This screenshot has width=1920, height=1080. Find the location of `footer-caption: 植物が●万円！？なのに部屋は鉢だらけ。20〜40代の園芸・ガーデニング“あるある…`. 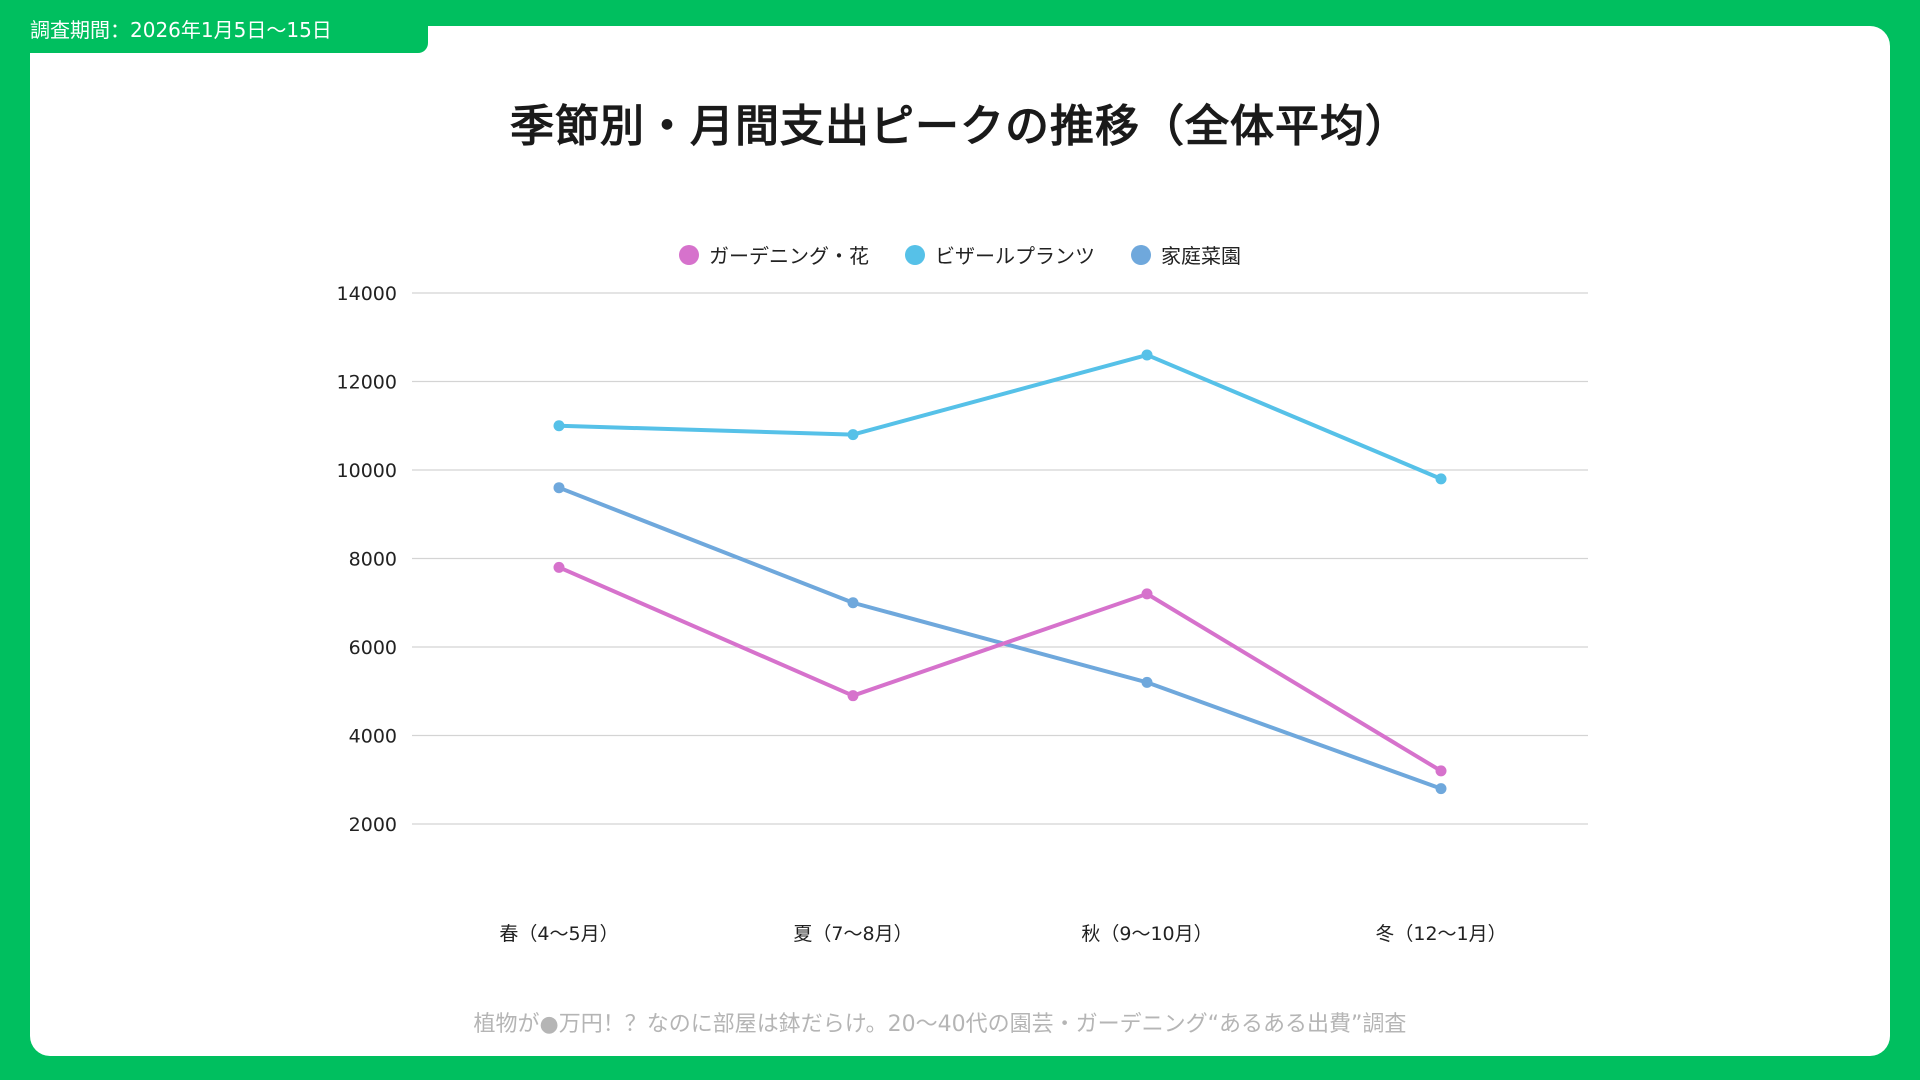

footer-caption: 植物が●万円！？なのに部屋は鉢だらけ。20〜40代の園芸・ガーデニング“あるある… is located at coordinates (940, 1024).